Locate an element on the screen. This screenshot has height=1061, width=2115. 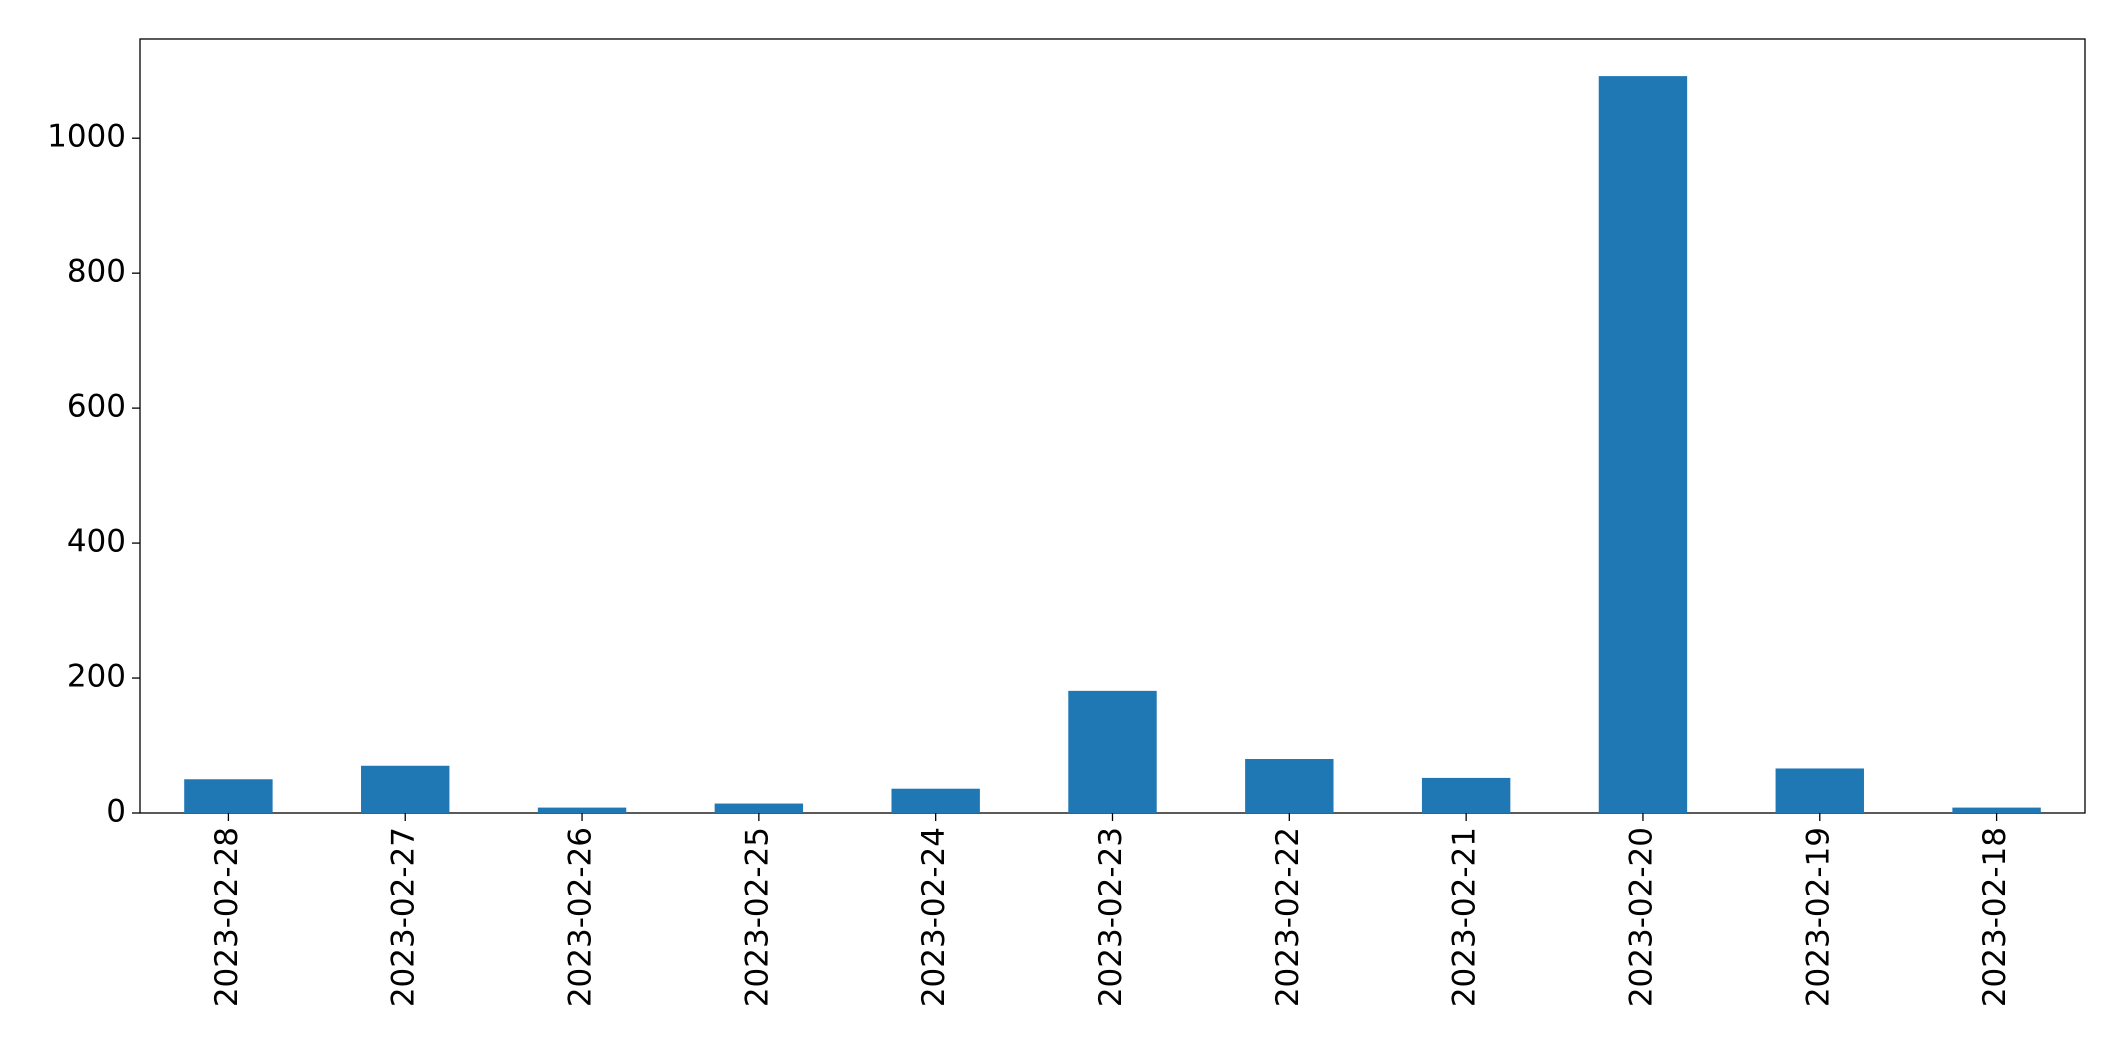
x-tick-label: 2023-02-26 is located at coordinates (581, 917).